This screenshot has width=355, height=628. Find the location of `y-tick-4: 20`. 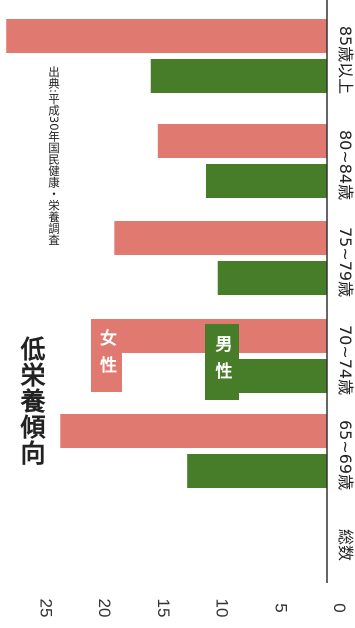

y-tick-4: 20 is located at coordinates (104, 608).